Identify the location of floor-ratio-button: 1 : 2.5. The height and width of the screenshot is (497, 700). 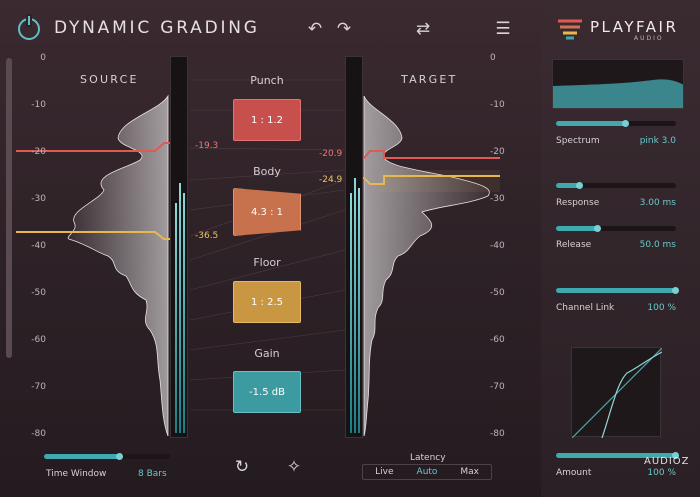
(267, 302).